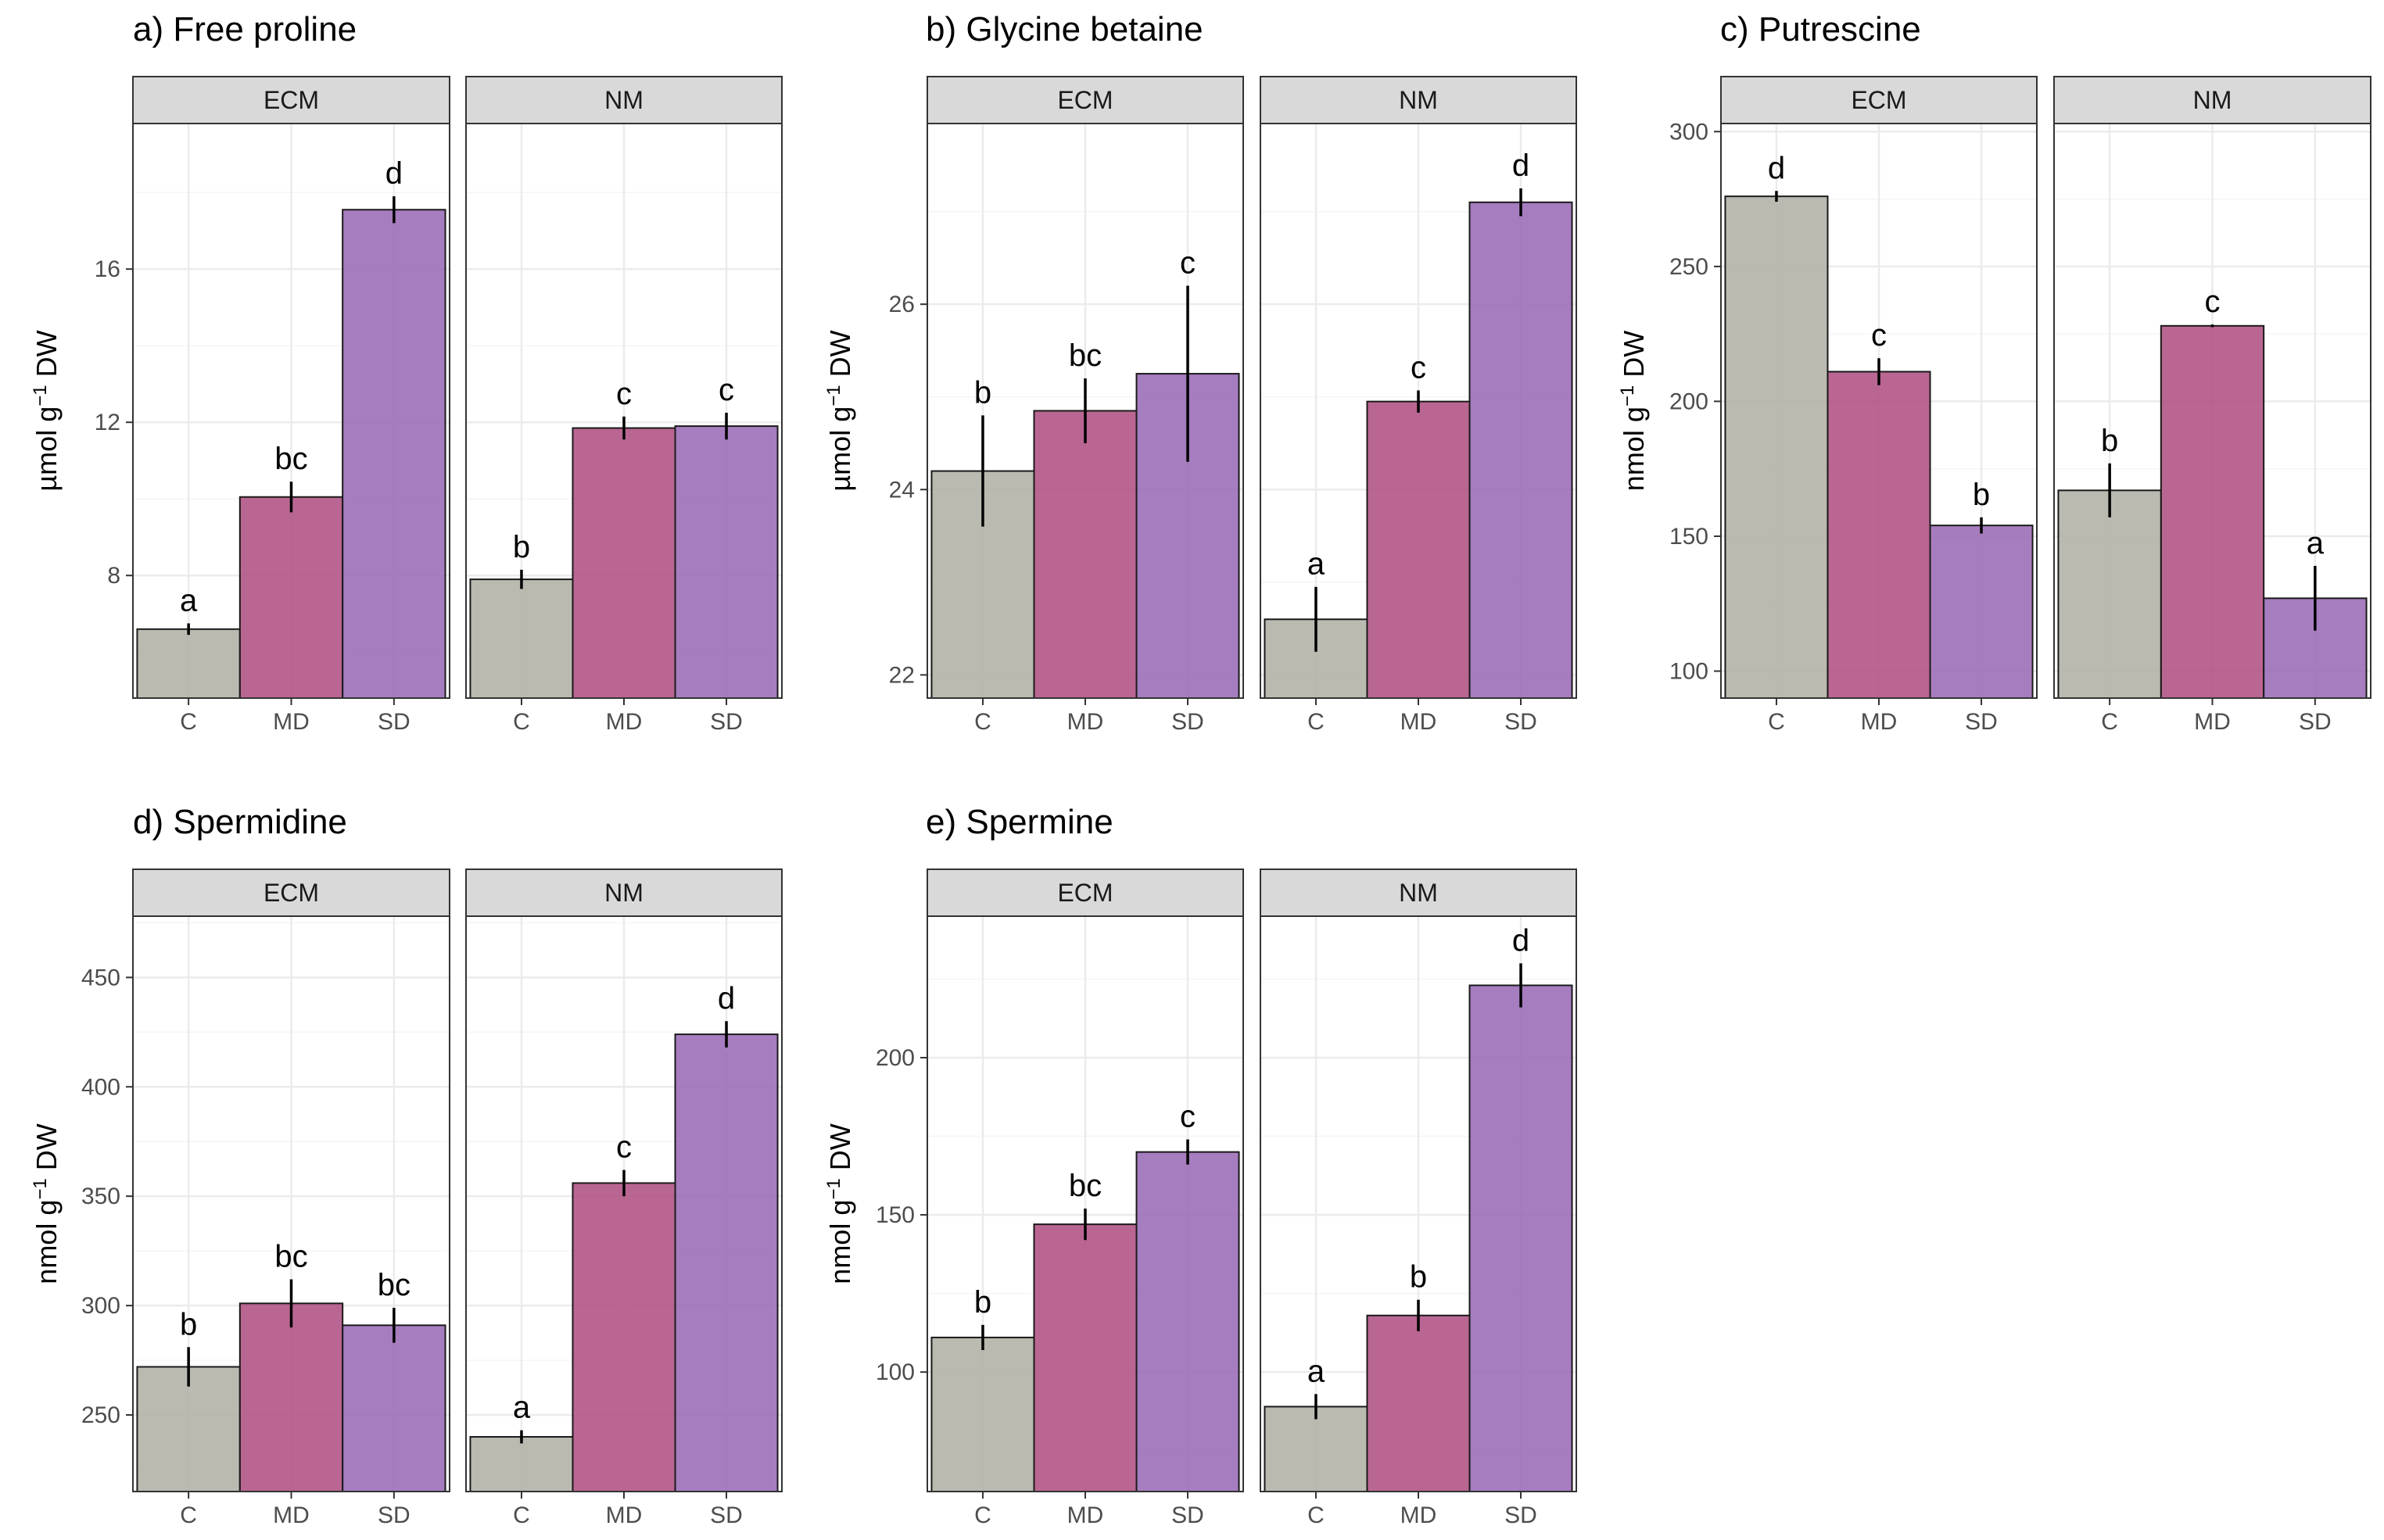  I want to click on y-axis-title: µmol g−1 DW, so click(46, 410).